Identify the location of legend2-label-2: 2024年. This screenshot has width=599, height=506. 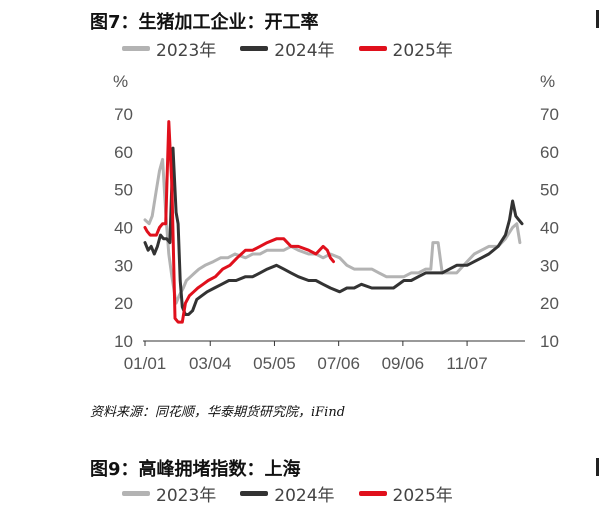
(304, 496).